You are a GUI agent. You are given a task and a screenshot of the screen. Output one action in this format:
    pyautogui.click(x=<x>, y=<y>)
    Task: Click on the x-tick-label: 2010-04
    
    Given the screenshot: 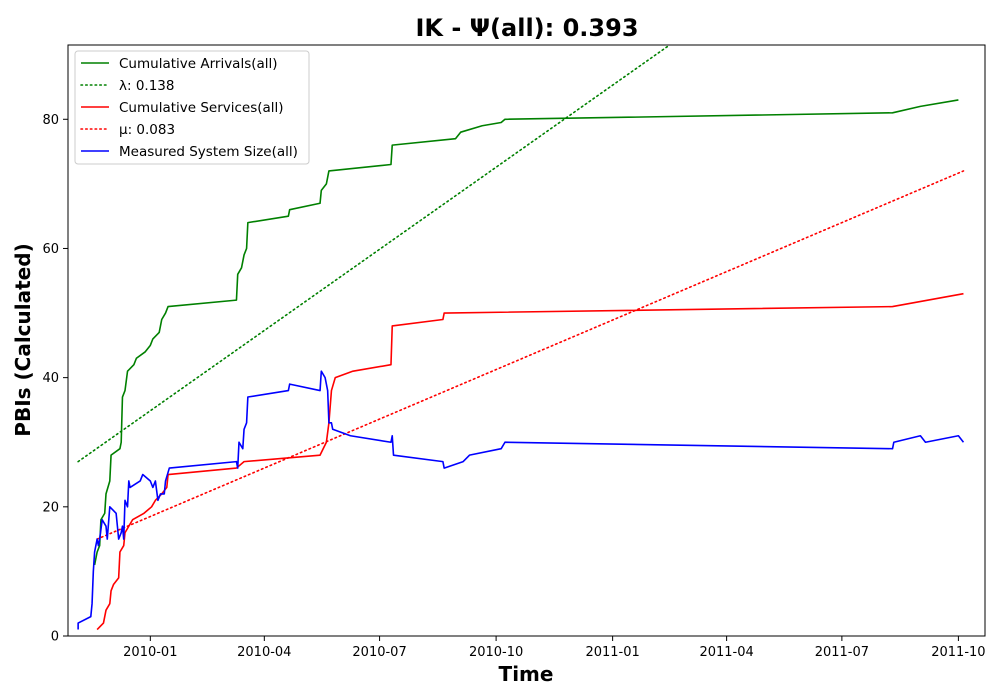 What is the action you would take?
    pyautogui.click(x=264, y=652)
    